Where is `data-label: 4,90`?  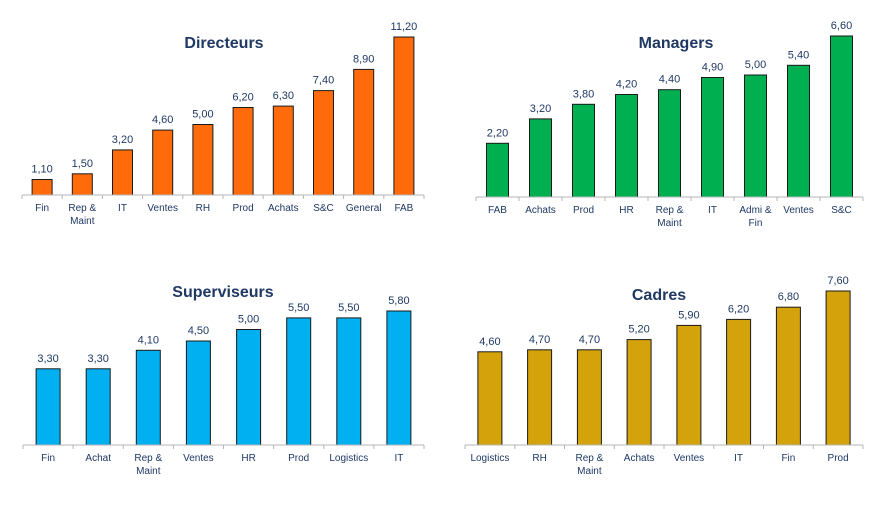
data-label: 4,90 is located at coordinates (712, 68).